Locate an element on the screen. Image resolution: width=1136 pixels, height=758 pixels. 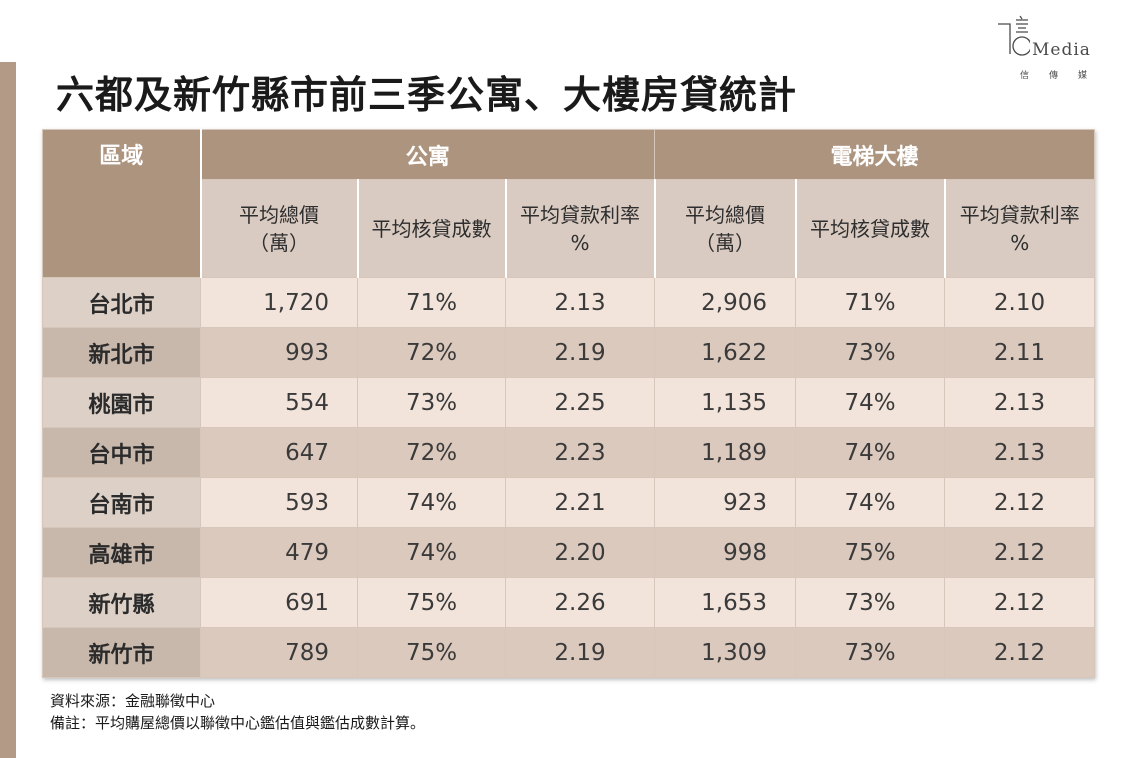
value-cell: 2,906 is located at coordinates (725, 302).